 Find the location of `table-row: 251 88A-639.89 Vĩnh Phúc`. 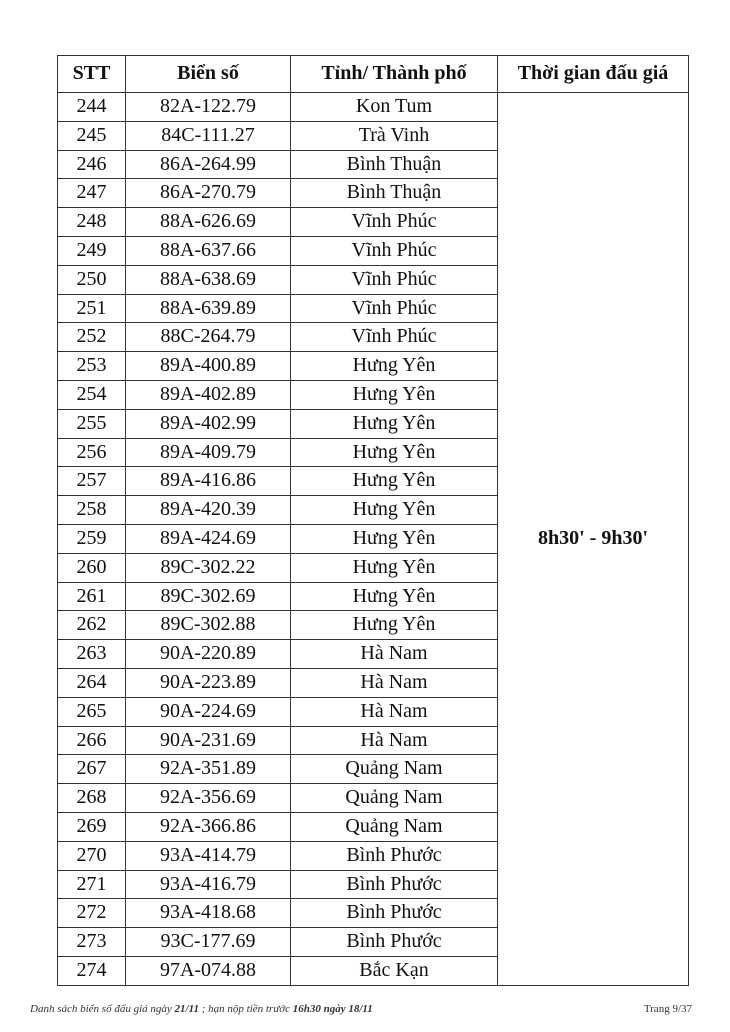

table-row: 251 88A-639.89 Vĩnh Phúc is located at coordinates (373, 308).